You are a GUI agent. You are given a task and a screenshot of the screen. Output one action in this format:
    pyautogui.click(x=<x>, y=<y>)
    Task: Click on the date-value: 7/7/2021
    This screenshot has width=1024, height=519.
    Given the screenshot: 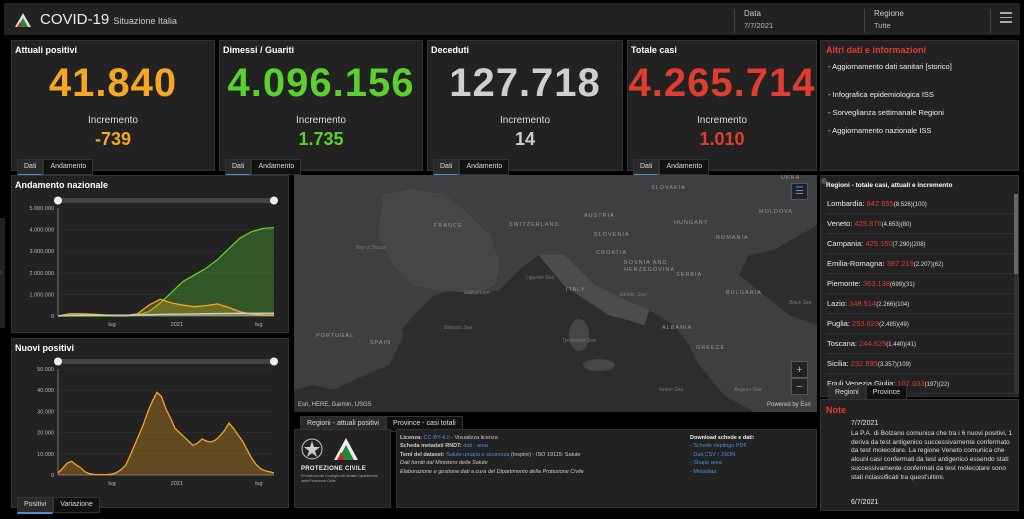 What is the action you would take?
    pyautogui.click(x=759, y=25)
    